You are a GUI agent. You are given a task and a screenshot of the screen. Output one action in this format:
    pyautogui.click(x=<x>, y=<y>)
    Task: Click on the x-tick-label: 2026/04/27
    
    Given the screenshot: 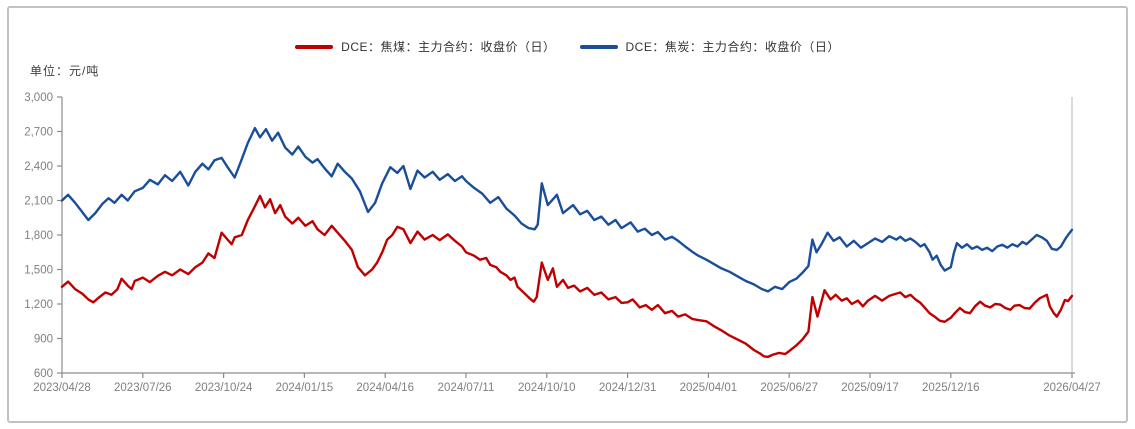 What is the action you would take?
    pyautogui.click(x=1072, y=388)
    